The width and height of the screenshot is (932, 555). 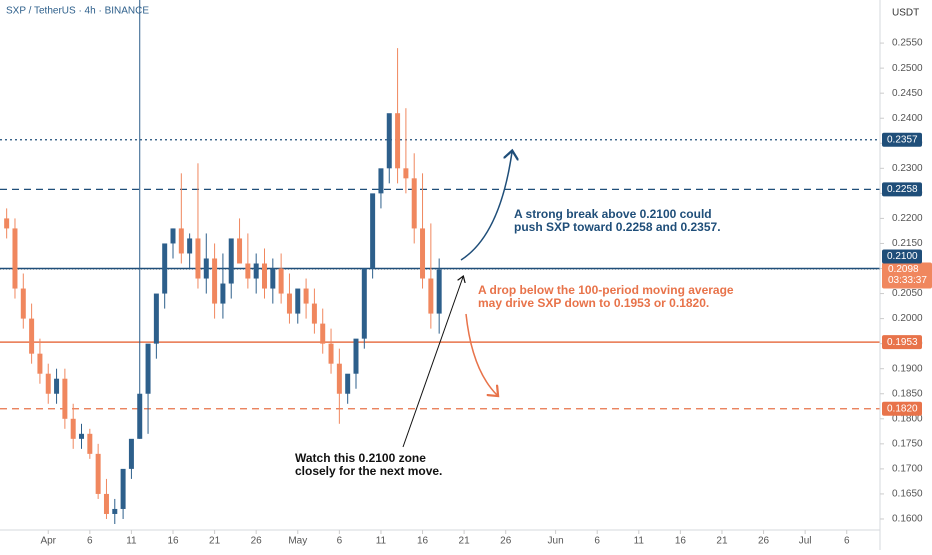 I want to click on y-tick-label: 0.1600, so click(x=907, y=519).